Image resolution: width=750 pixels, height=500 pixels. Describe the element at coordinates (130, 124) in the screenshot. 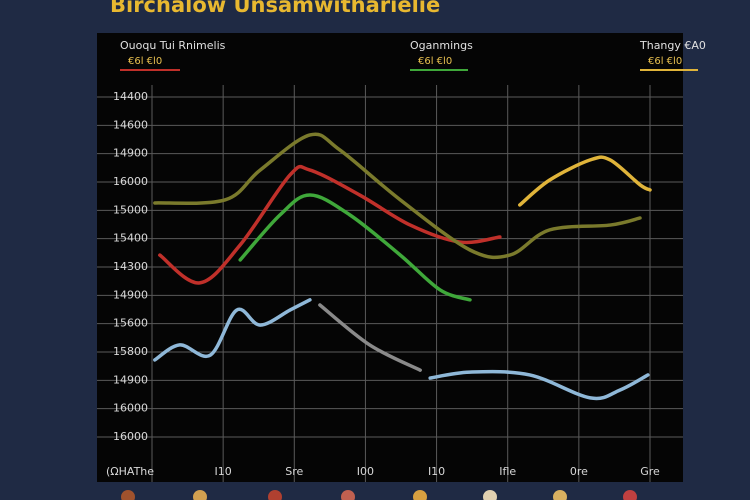

I see `y-tick-label: 14600` at that location.